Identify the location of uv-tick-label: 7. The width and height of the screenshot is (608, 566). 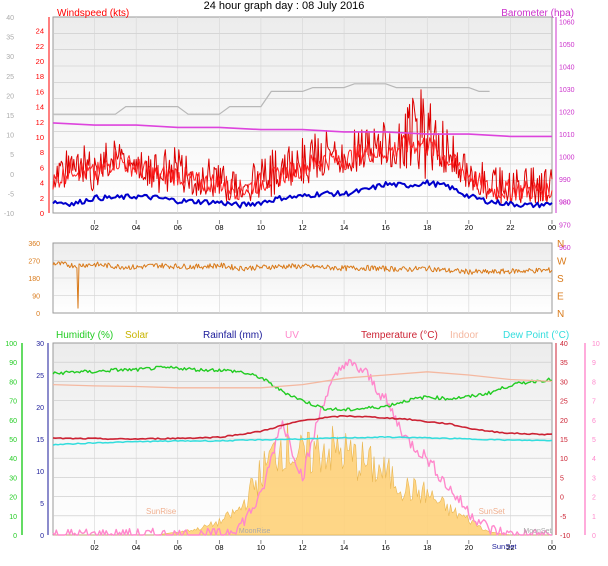
(594, 402).